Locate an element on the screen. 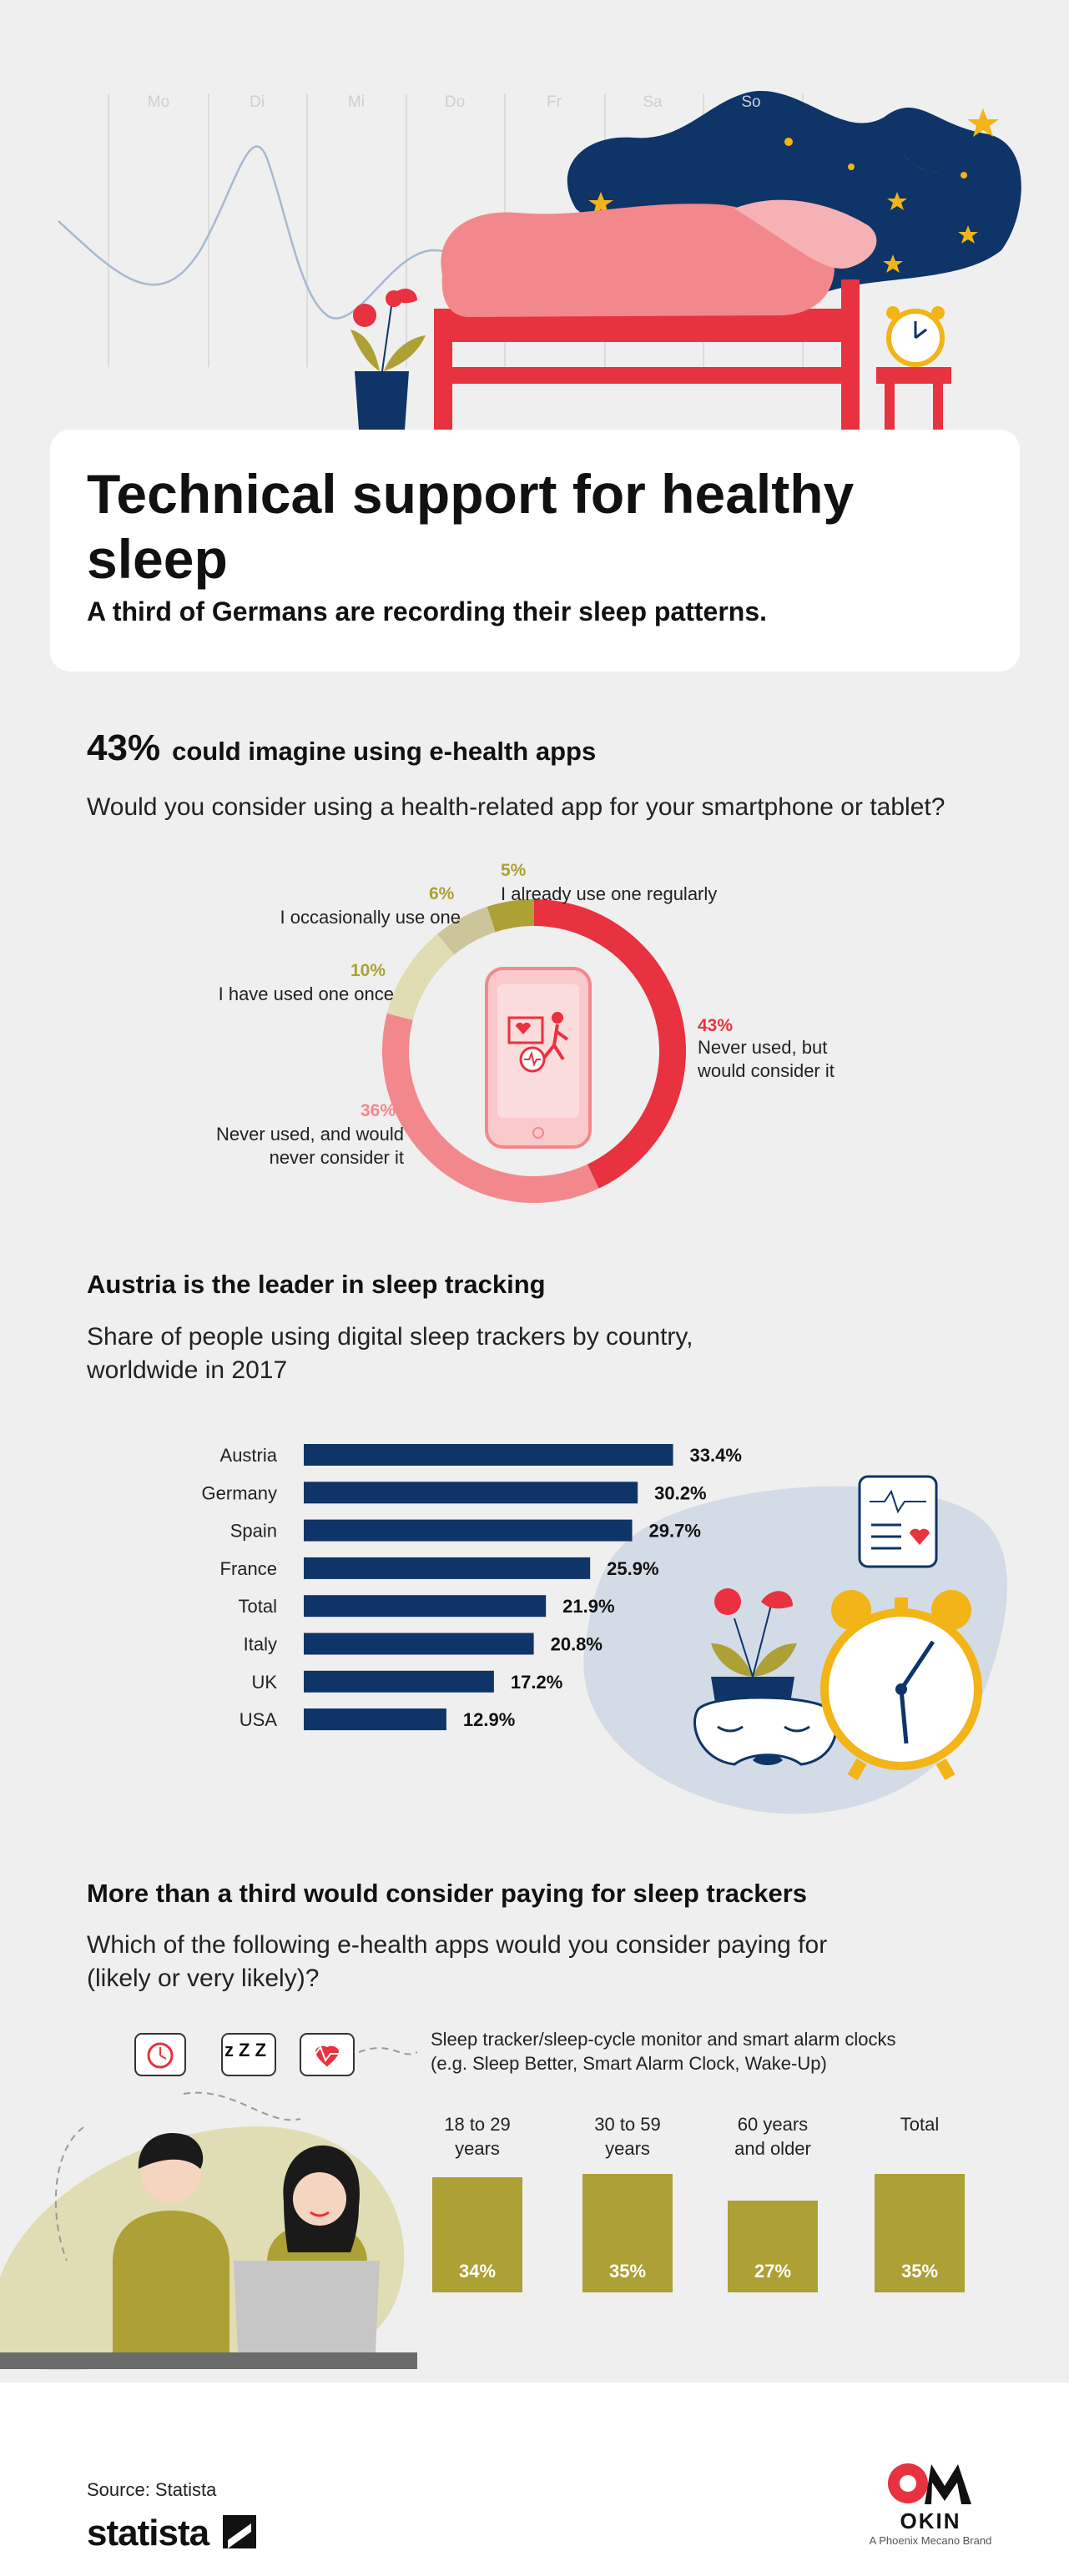 The width and height of the screenshot is (1069, 2576). slice-percent: 36% is located at coordinates (378, 1110).